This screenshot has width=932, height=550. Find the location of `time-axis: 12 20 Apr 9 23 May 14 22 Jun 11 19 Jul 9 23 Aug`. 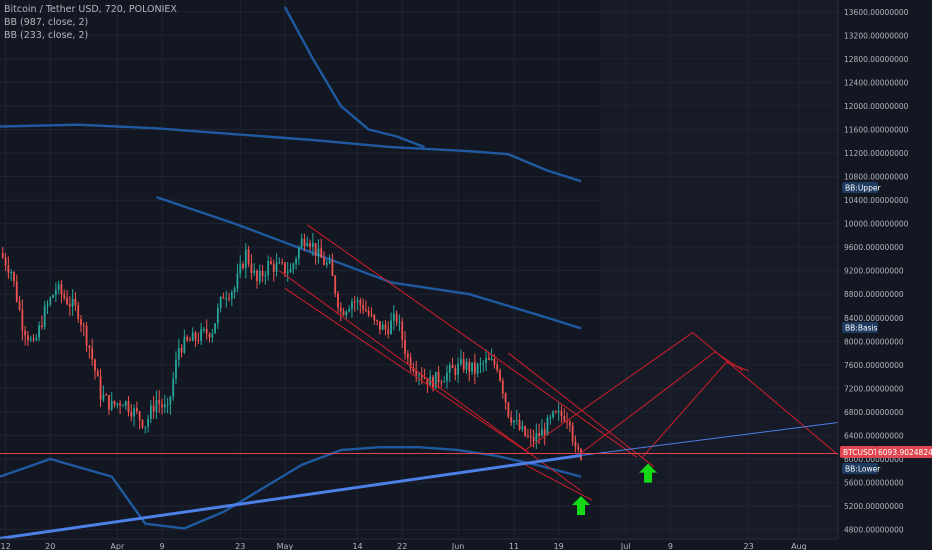

time-axis: 12 20 Apr 9 23 May 14 22 Jun 11 19 Jul 9 23 Aug is located at coordinates (403, 546).